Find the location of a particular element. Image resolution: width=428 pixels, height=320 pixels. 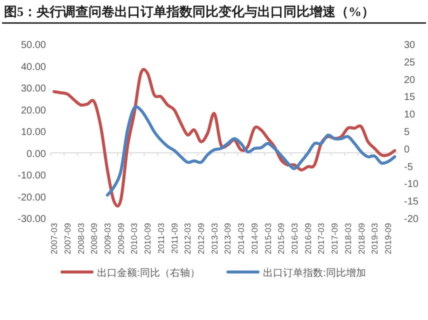

x-tick-label: 2018-09 is located at coordinates (361, 238).